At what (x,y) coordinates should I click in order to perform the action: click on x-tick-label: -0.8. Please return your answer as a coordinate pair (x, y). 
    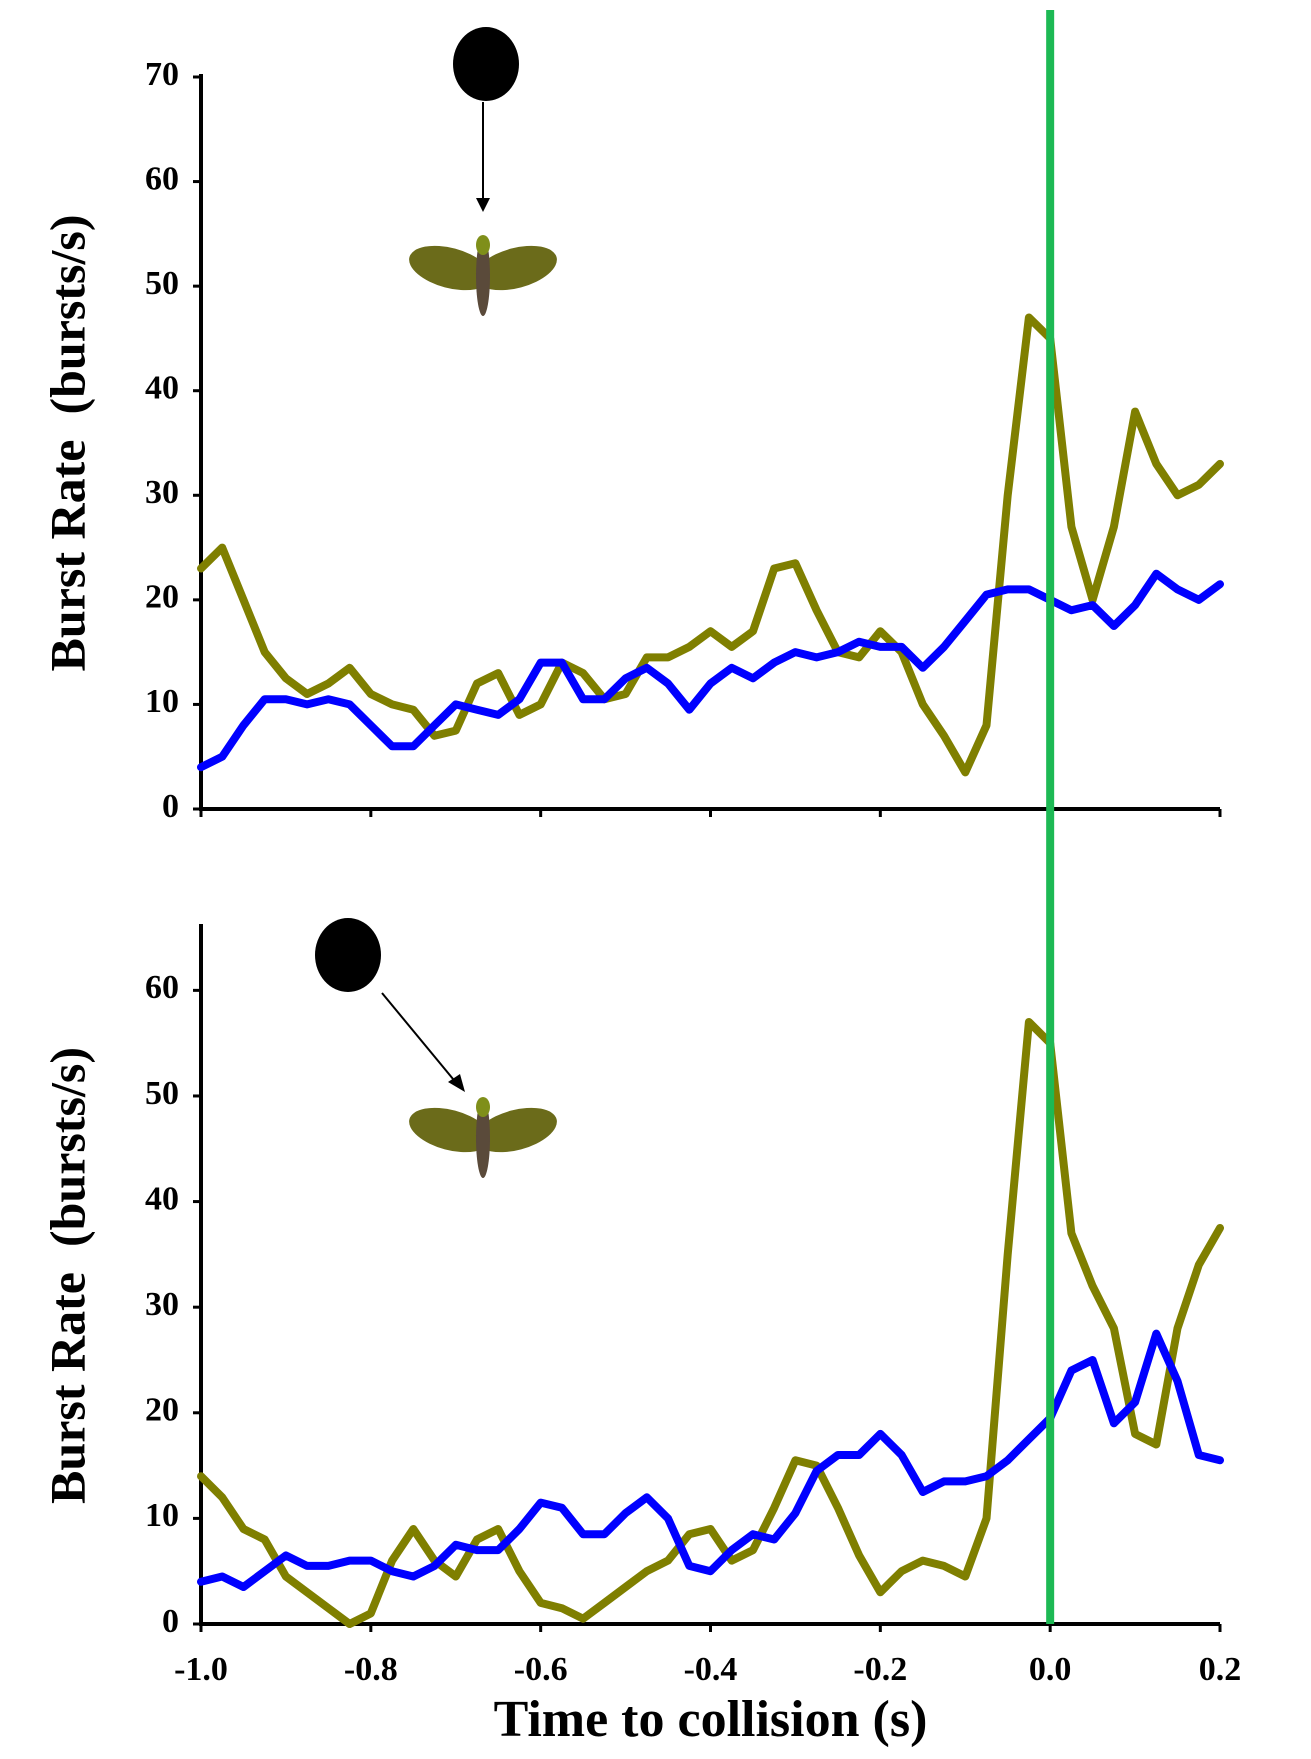
    Looking at the image, I should click on (371, 1669).